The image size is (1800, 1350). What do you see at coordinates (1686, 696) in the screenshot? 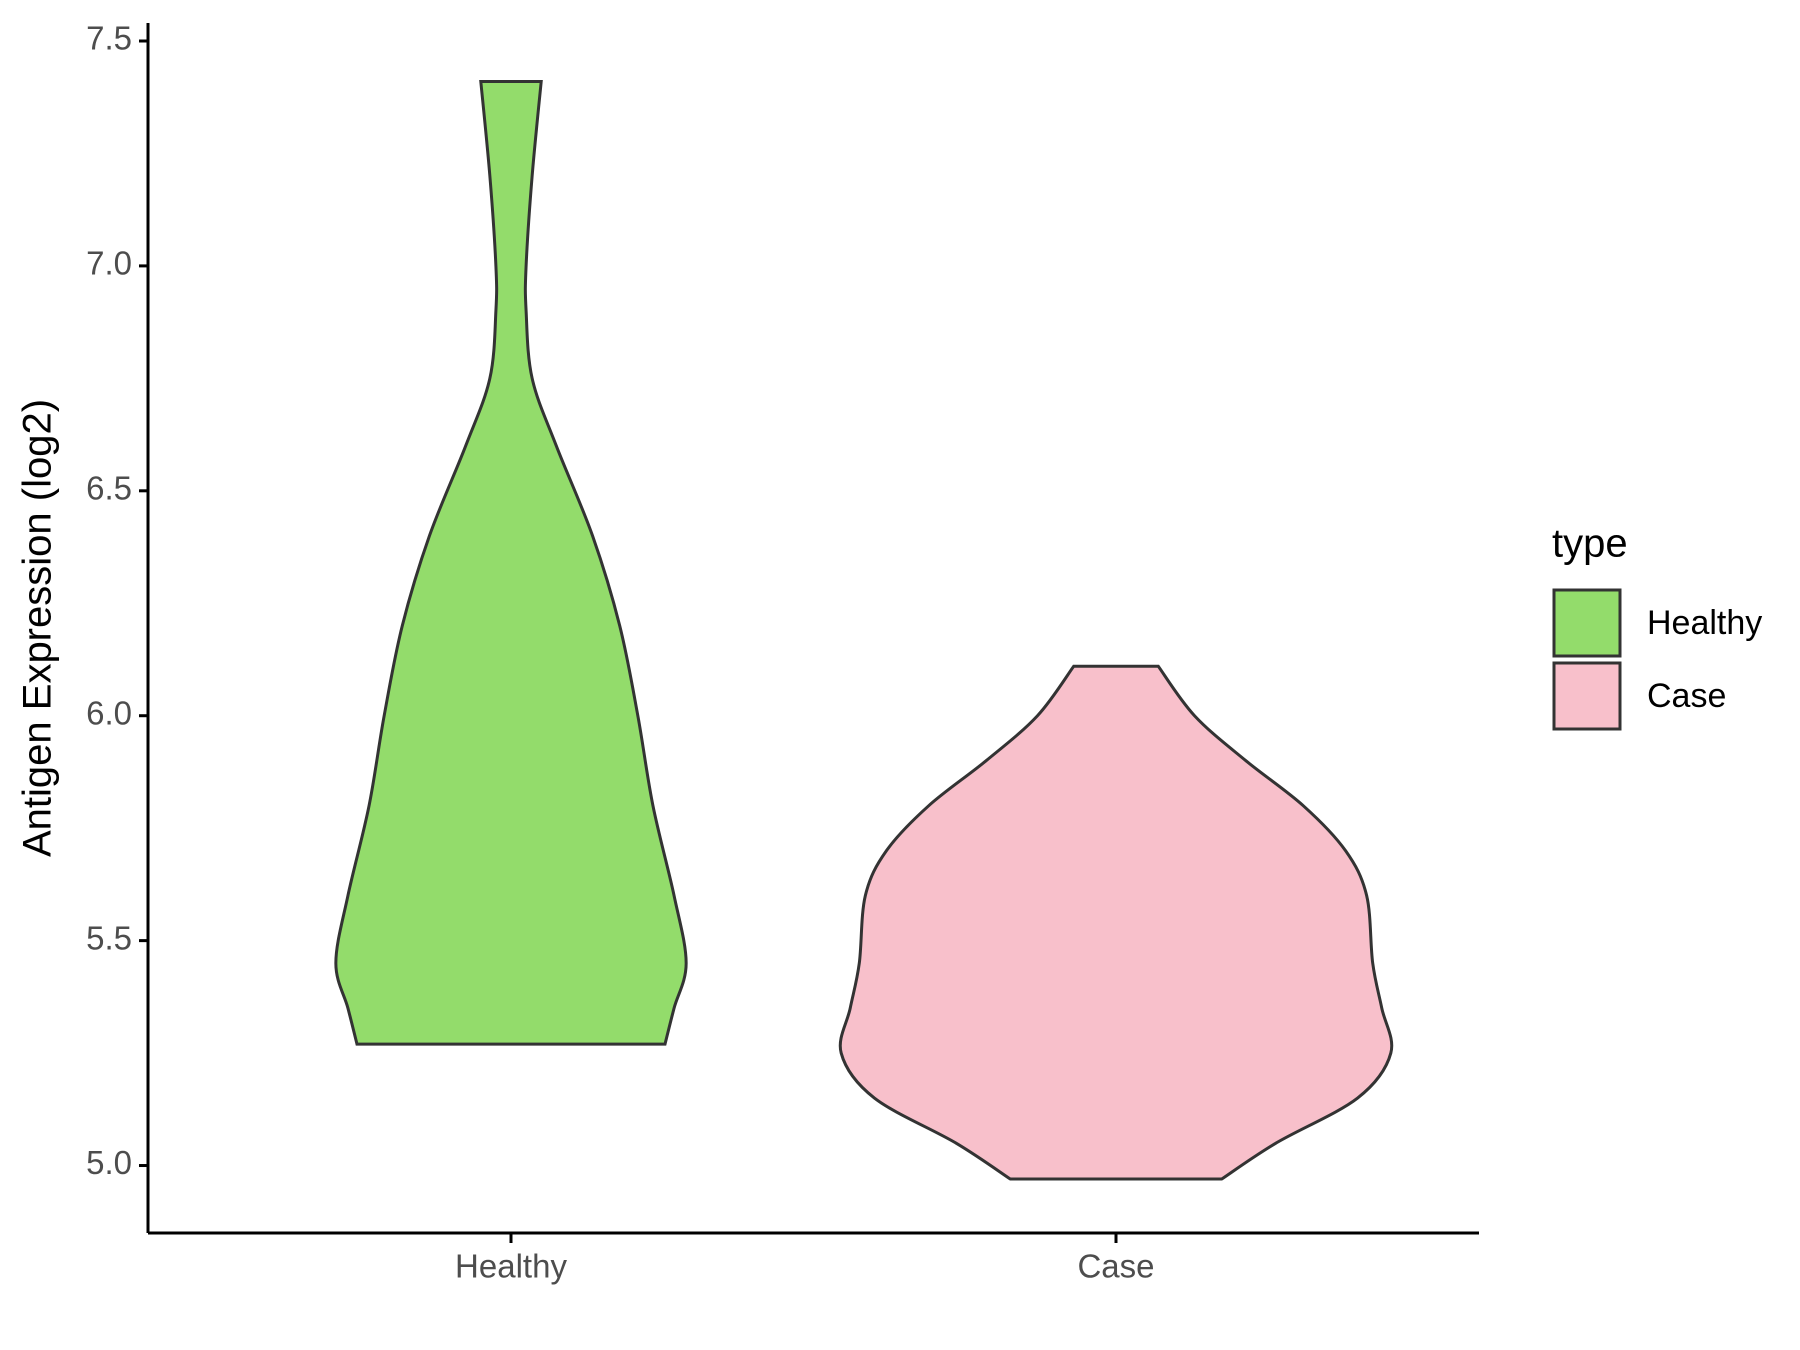
I see `legend-label: Case` at bounding box center [1686, 696].